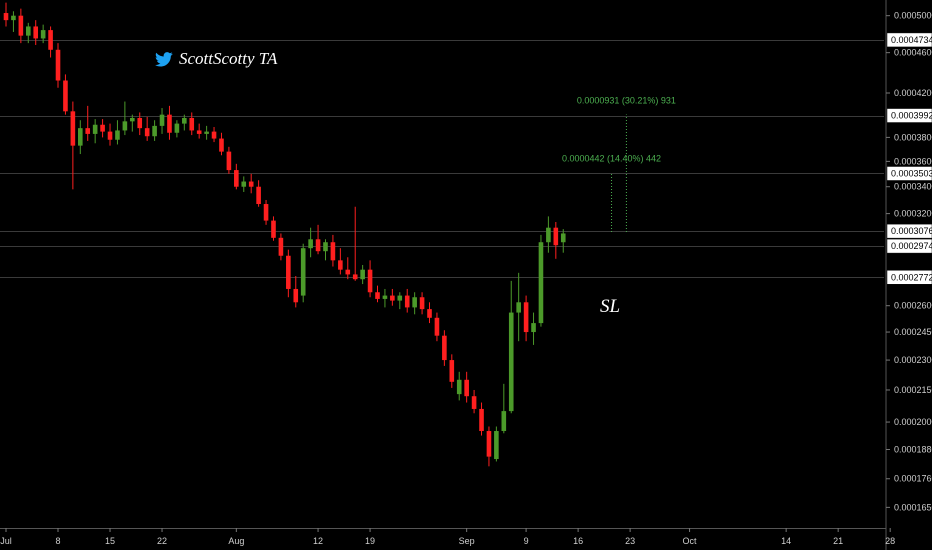  Describe the element at coordinates (611, 158) in the screenshot. I see `measure-label: 0.0000442 (14.40%) 442` at that location.